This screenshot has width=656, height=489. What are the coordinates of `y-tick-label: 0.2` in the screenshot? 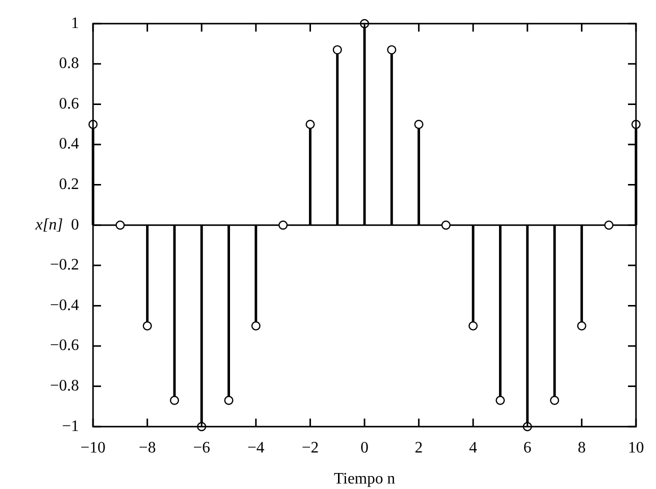 It's located at (69, 185).